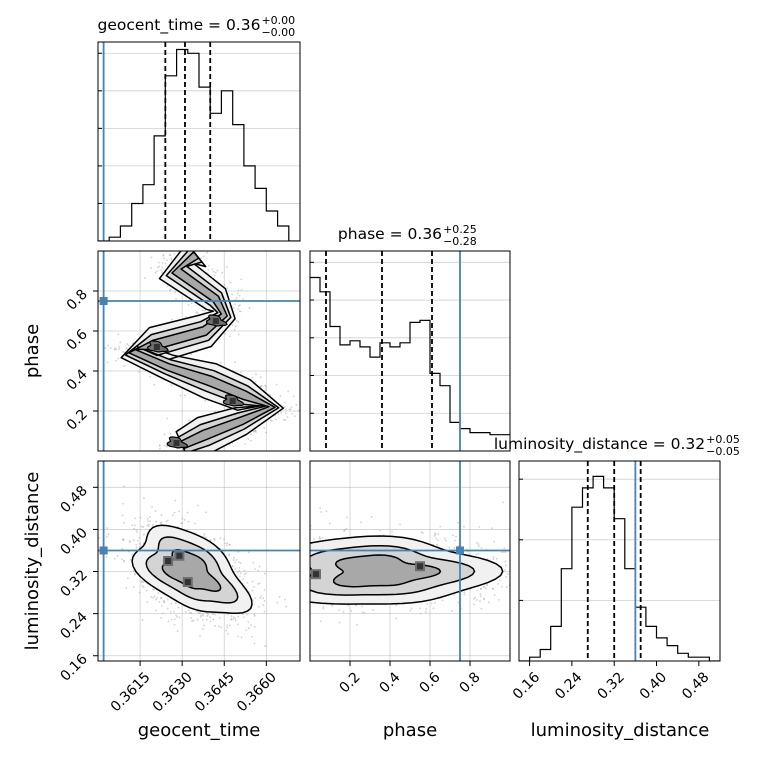 This screenshot has height=760, width=760. Describe the element at coordinates (460, 550) in the screenshot. I see `injection-marker` at that location.